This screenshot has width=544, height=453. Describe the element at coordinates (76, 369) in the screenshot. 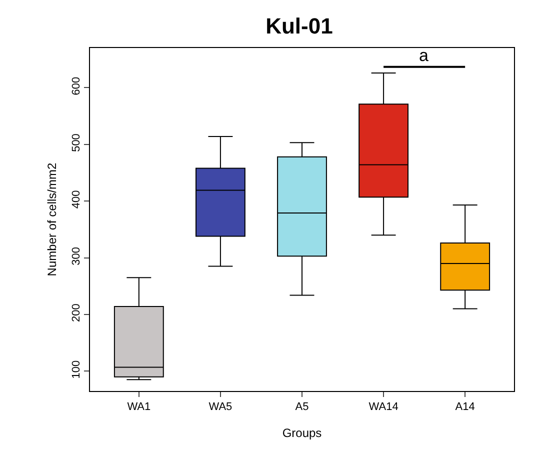

I see `y-tick-label: 100` at that location.